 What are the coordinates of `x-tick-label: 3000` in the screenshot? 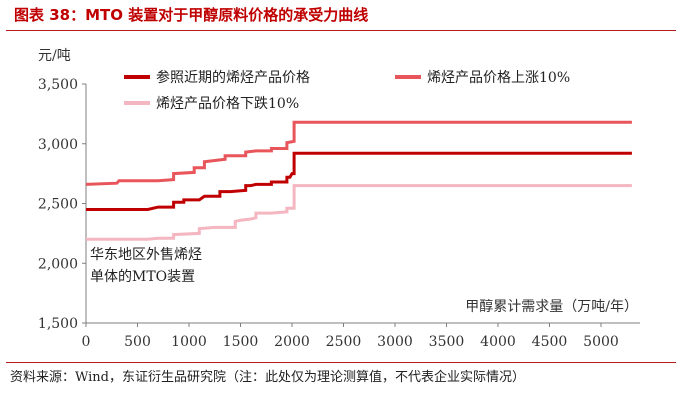 It's located at (395, 342).